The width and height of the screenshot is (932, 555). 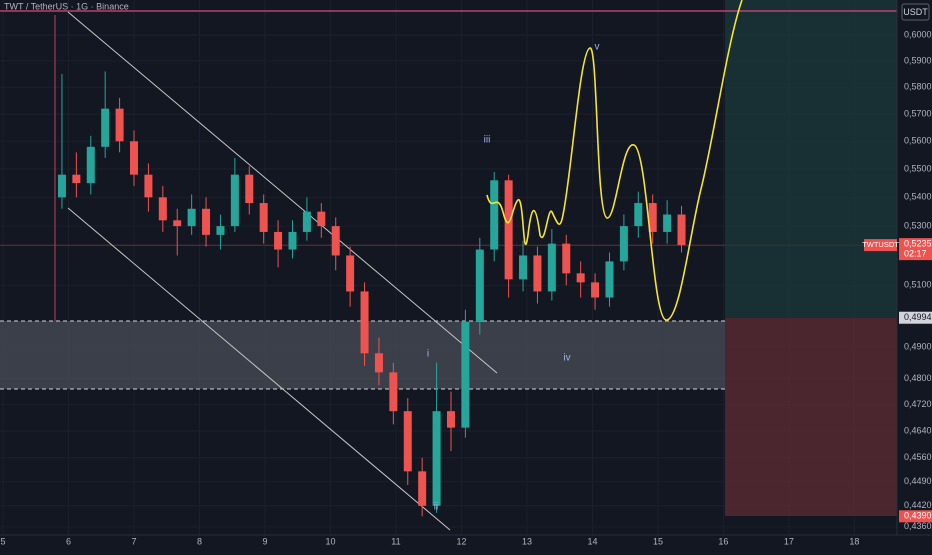 What do you see at coordinates (133, 541) in the screenshot?
I see `x-tick-label: 7` at bounding box center [133, 541].